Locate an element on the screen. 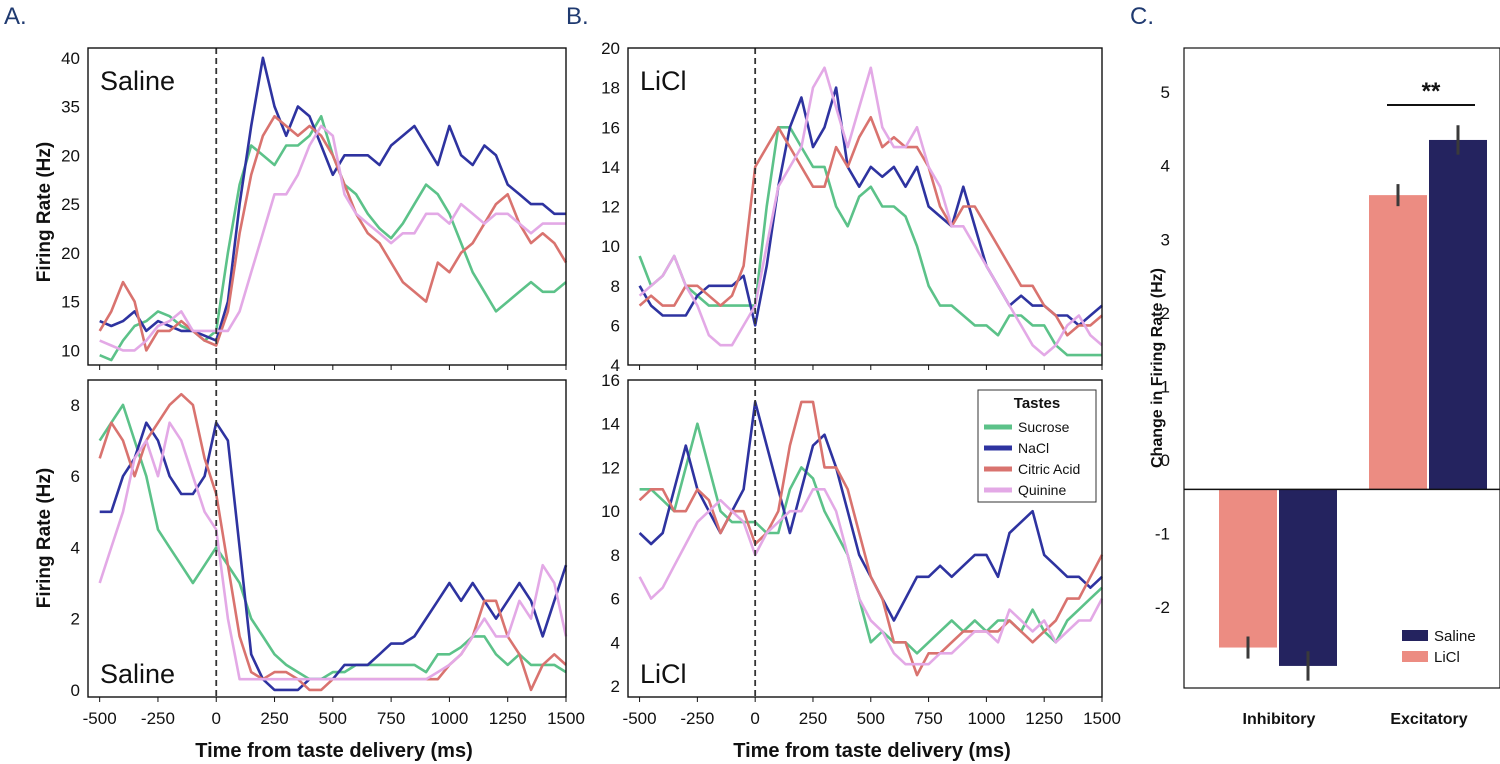 The width and height of the screenshot is (1500, 764). x-tick-label: 500 is located at coordinates (333, 718).